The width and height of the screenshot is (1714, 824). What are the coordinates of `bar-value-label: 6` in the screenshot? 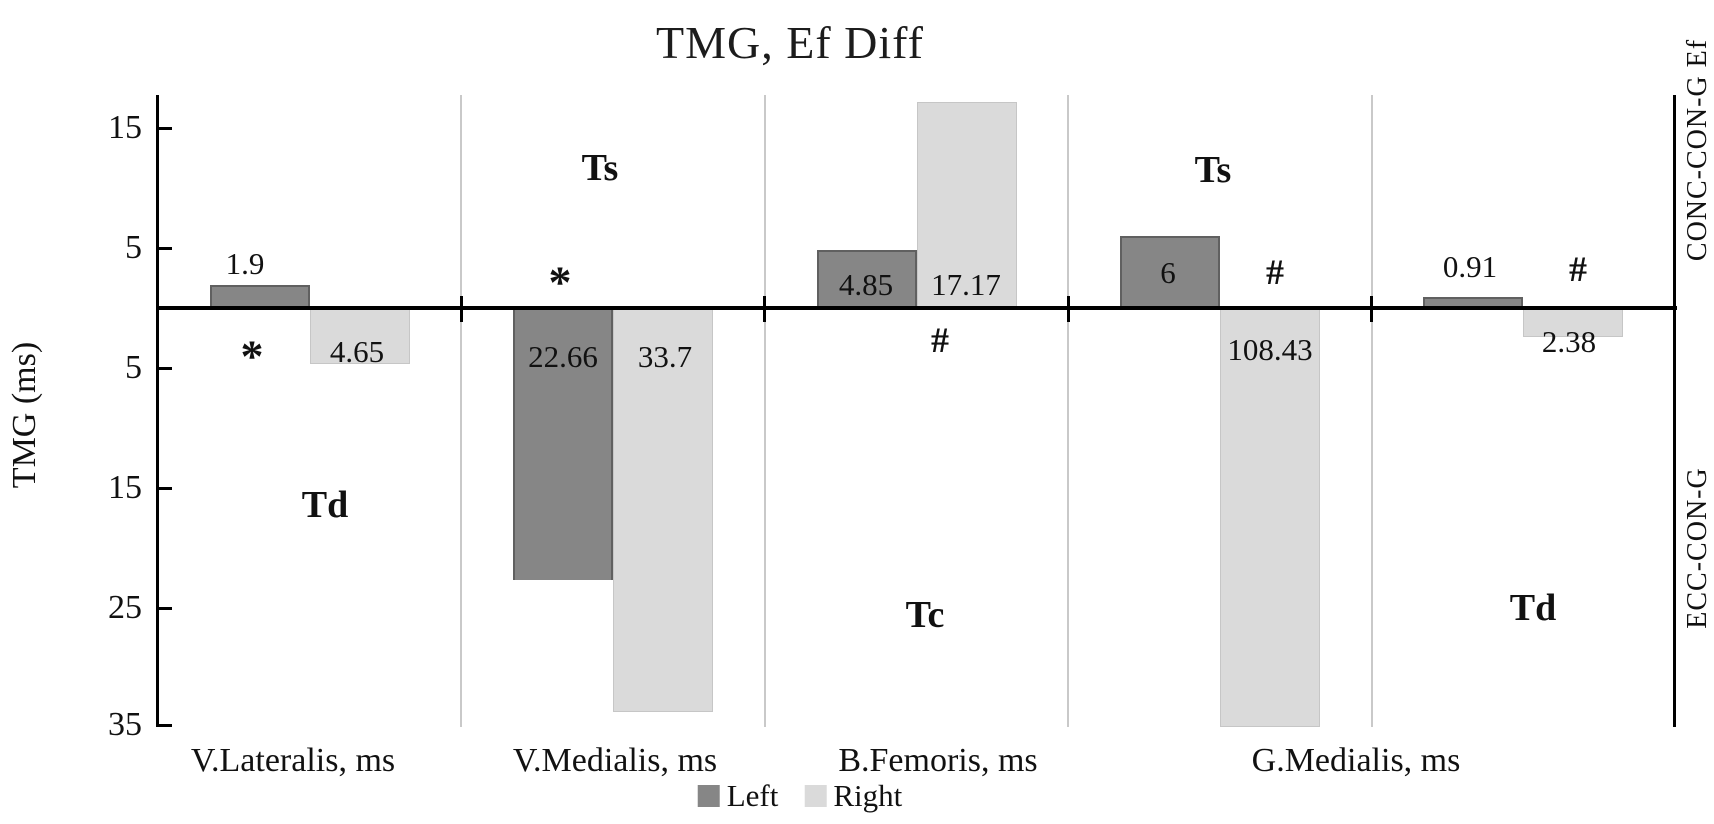 It's located at (1168, 272).